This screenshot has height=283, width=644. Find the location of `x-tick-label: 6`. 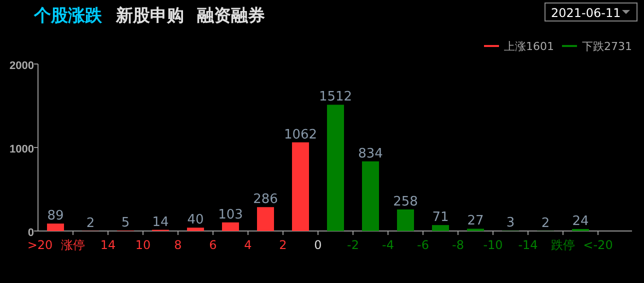

x-tick-label: 6 is located at coordinates (213, 245).